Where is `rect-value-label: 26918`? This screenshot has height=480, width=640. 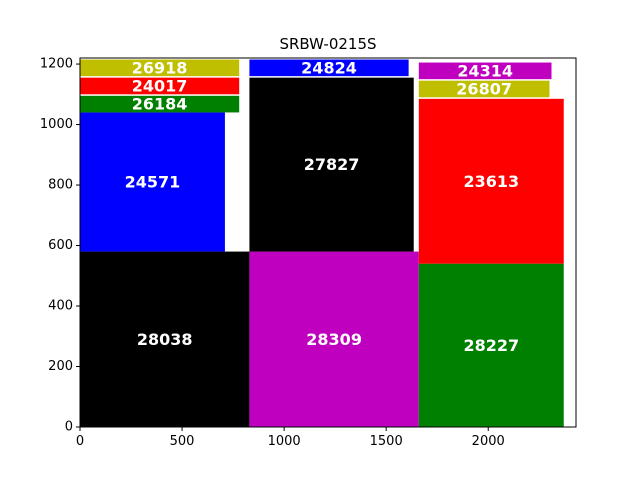 rect-value-label: 26918 is located at coordinates (160, 67).